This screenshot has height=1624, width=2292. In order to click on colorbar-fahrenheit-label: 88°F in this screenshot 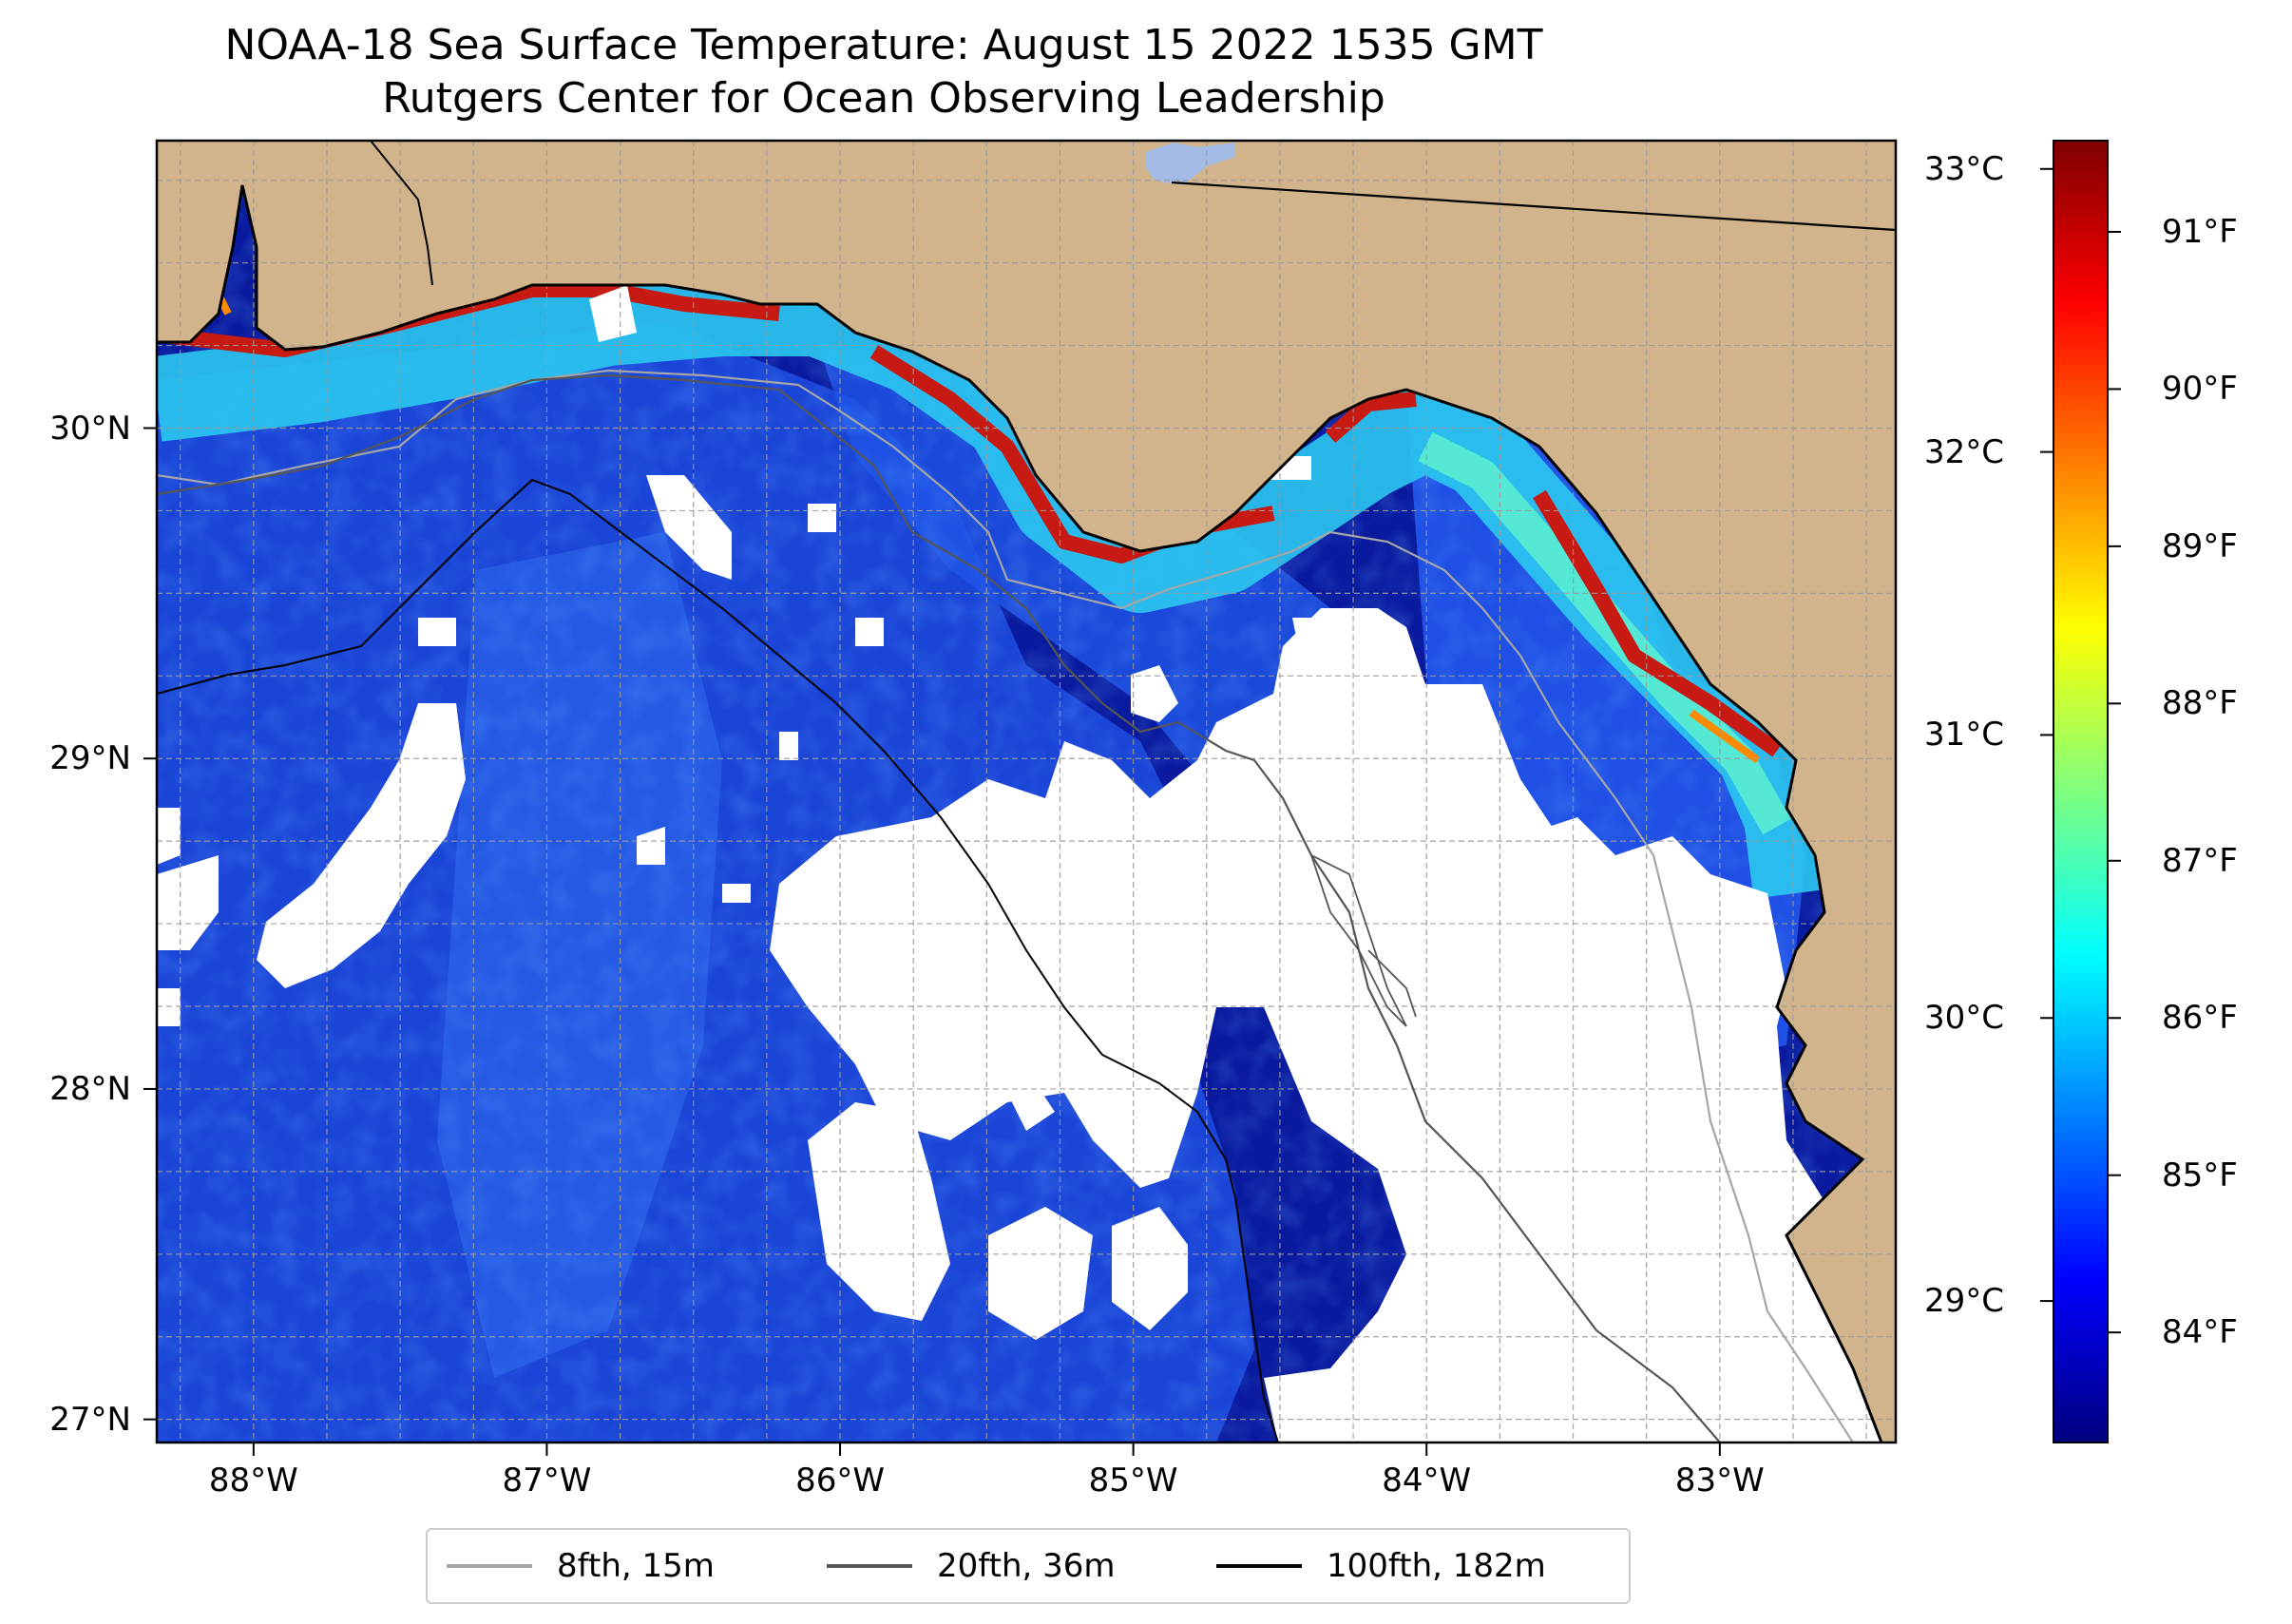, I will do `click(2200, 703)`.